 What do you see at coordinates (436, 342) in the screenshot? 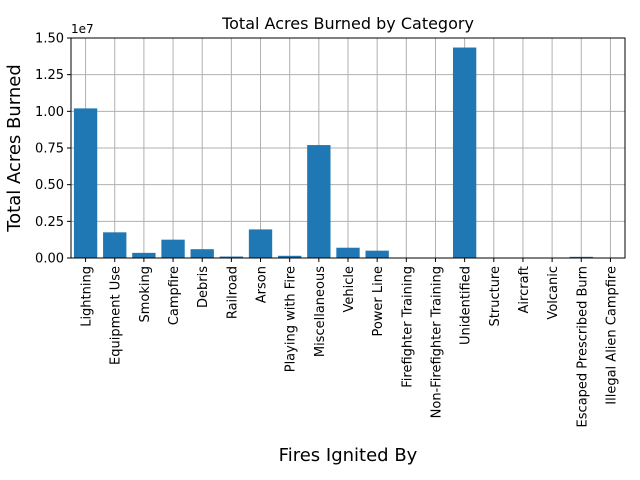
I see `x-tick-label: Non-Firefighter Training` at bounding box center [436, 342].